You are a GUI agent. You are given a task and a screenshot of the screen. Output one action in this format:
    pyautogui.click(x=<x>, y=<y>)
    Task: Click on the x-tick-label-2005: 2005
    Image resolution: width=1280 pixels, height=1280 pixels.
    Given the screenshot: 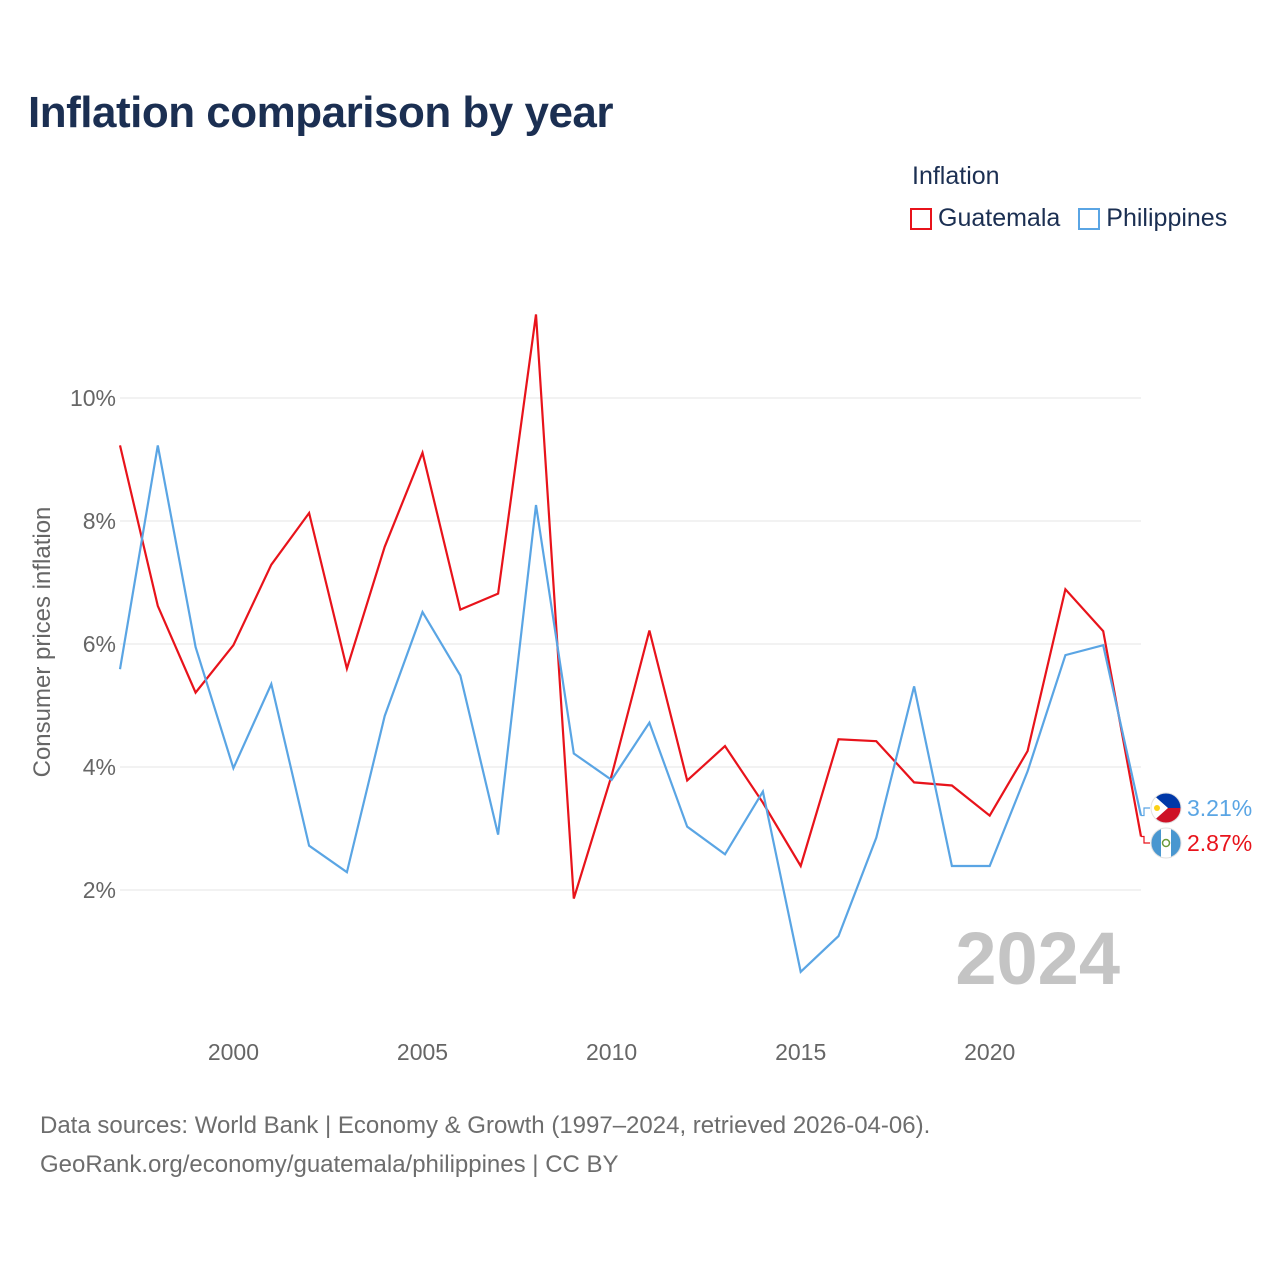 What is the action you would take?
    pyautogui.click(x=422, y=1052)
    